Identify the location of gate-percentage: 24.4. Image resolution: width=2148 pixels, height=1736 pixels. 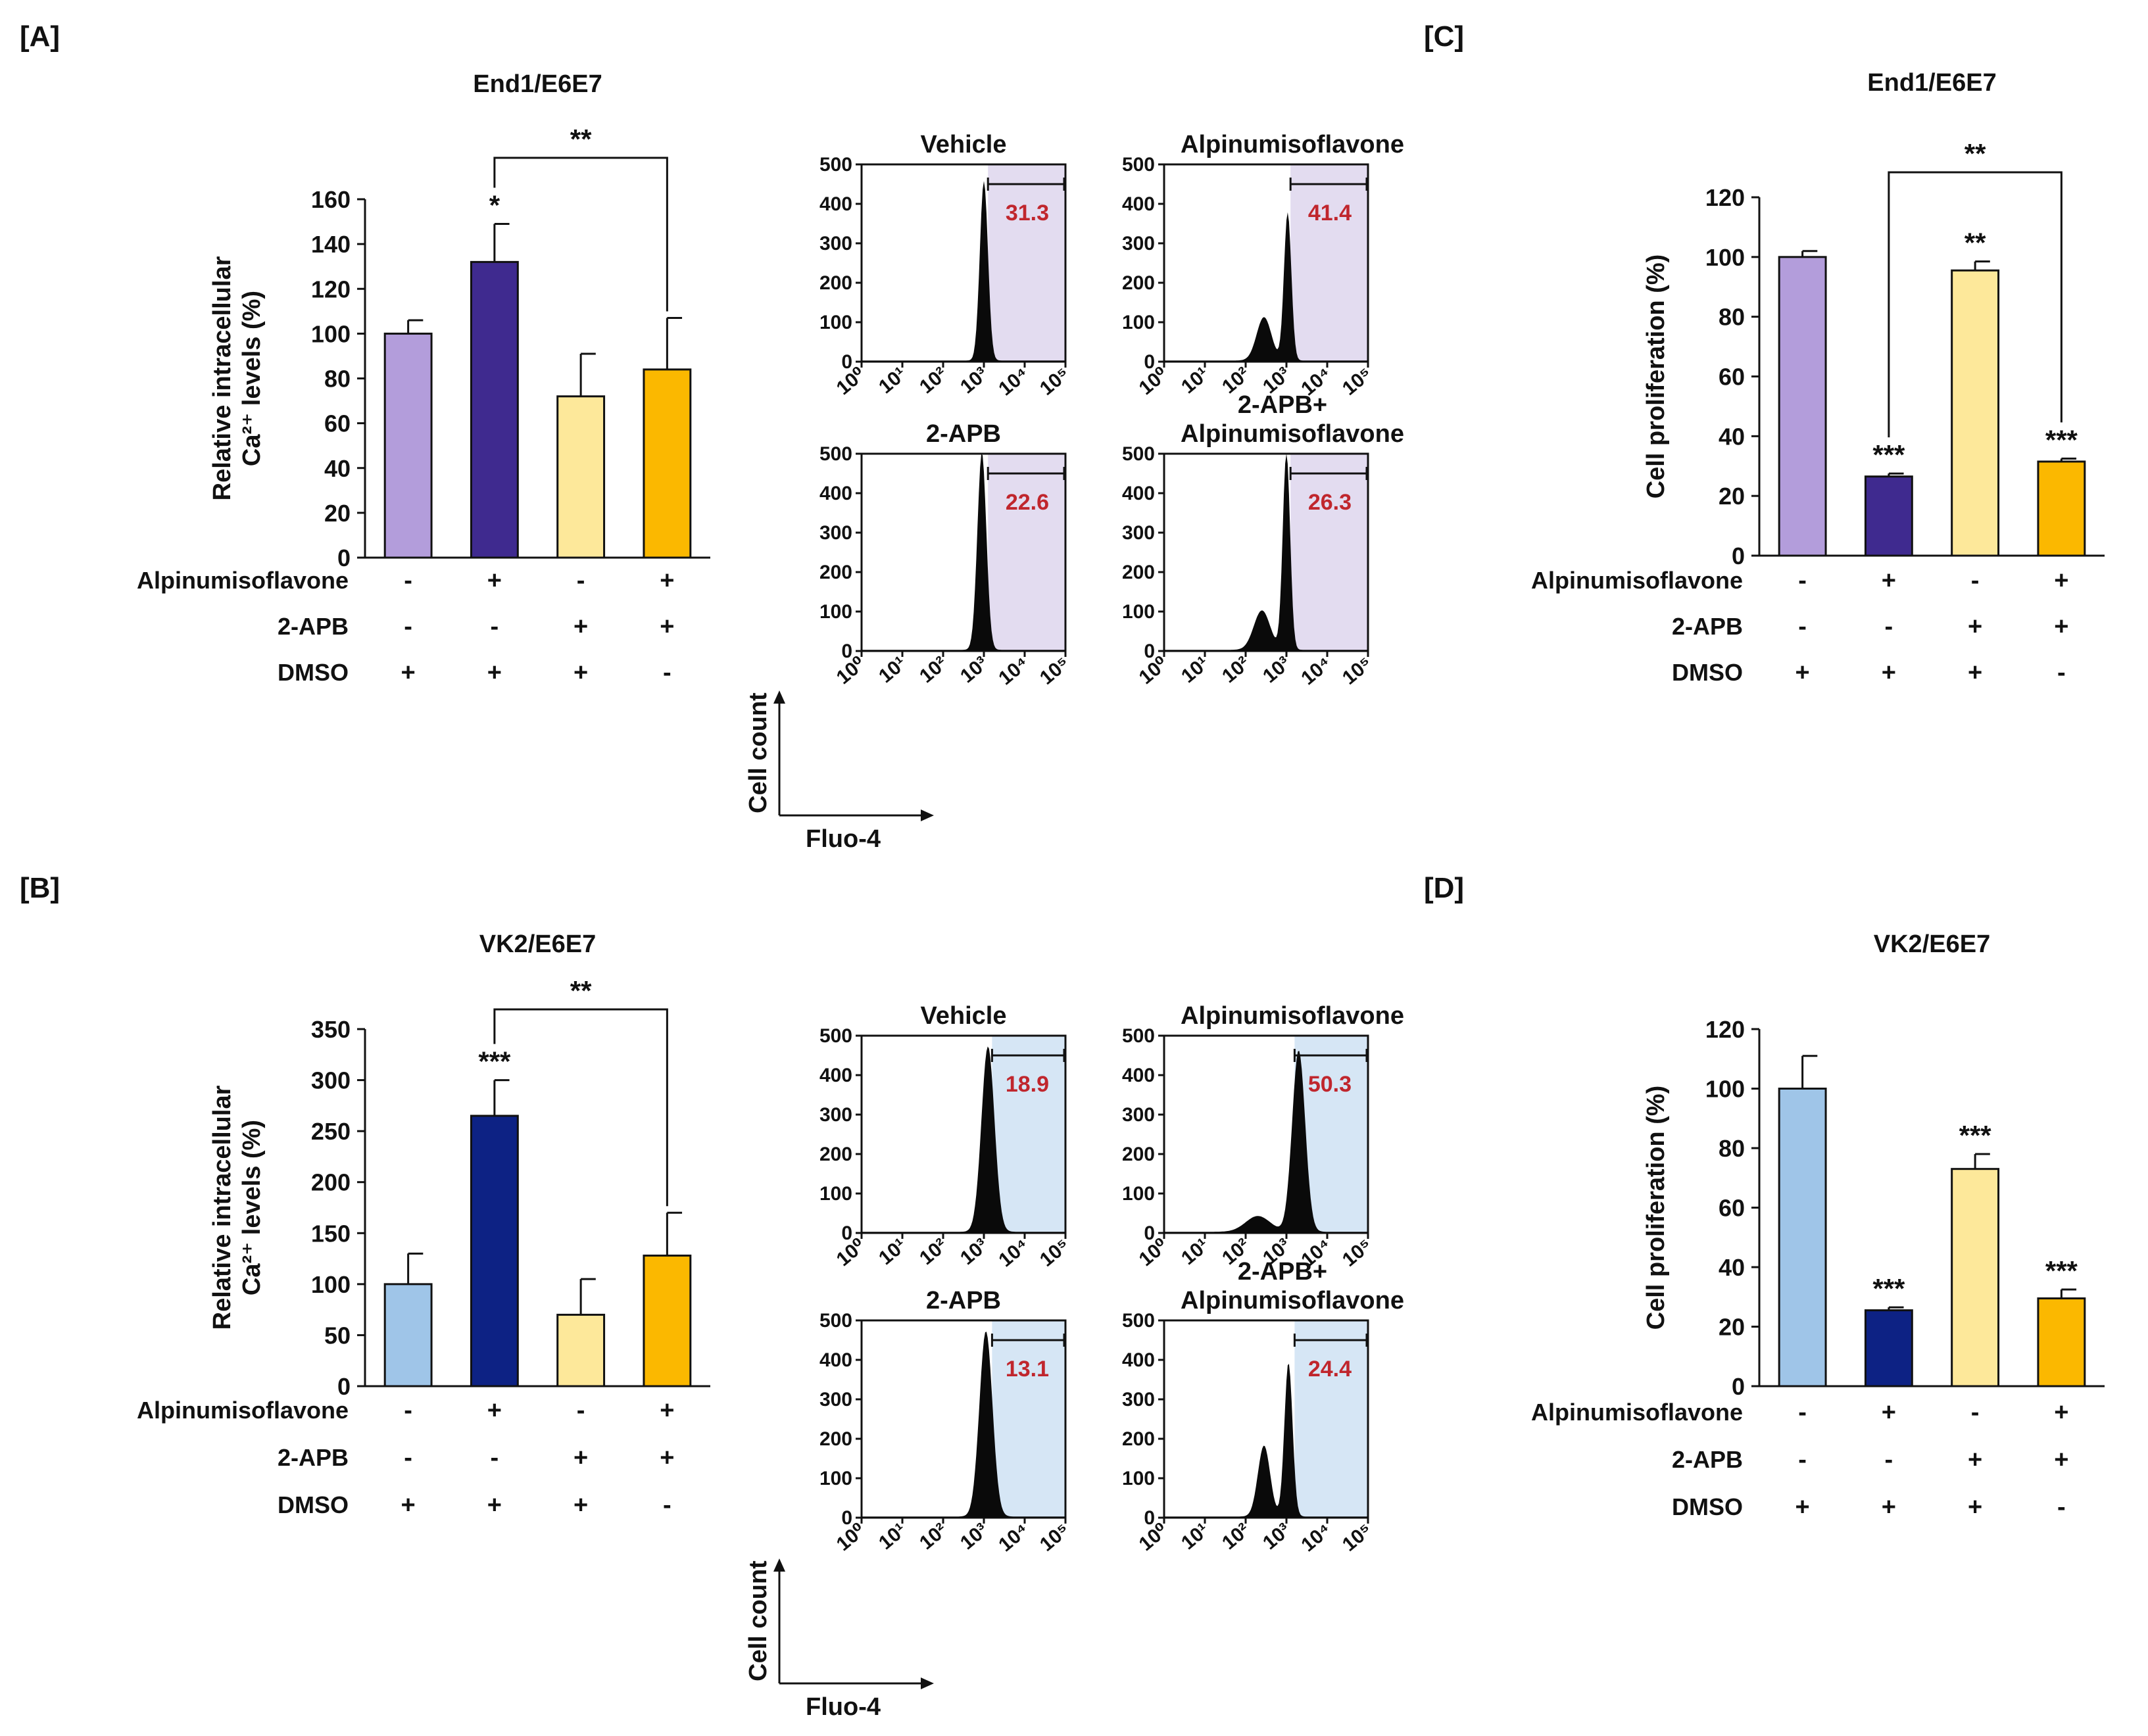
(1330, 1369).